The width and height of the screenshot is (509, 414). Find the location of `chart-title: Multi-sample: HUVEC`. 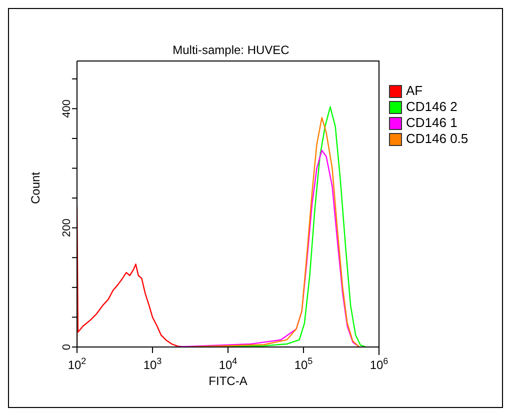

chart-title: Multi-sample: HUVEC is located at coordinates (231, 50).